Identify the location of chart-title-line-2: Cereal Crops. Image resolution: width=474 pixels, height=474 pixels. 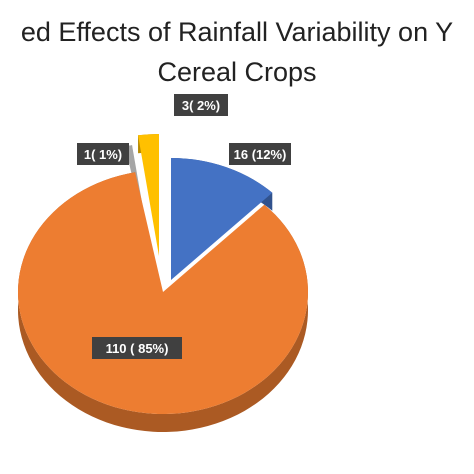
(237, 72).